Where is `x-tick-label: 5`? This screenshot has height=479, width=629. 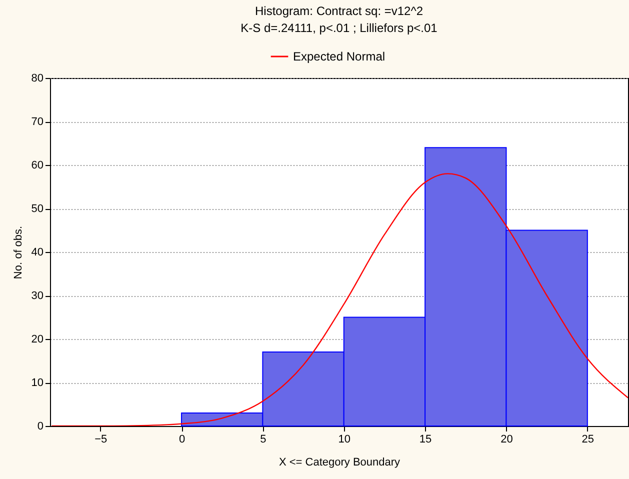 x-tick-label: 5 is located at coordinates (263, 440).